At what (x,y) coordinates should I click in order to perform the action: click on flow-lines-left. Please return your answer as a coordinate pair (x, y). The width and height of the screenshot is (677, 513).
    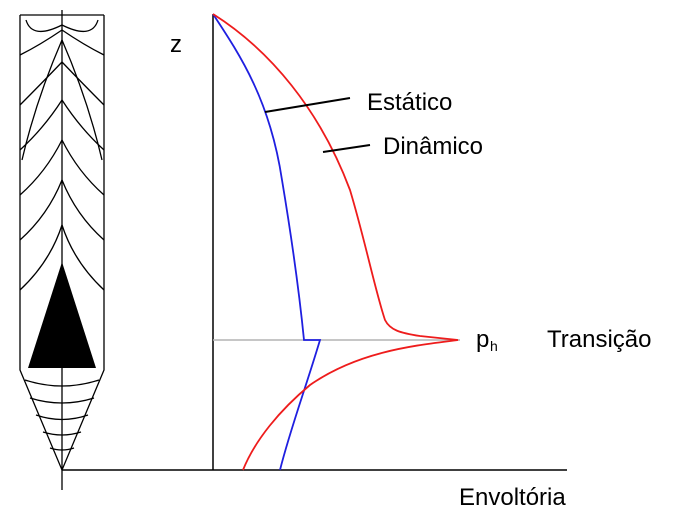
    Looking at the image, I should click on (41, 155).